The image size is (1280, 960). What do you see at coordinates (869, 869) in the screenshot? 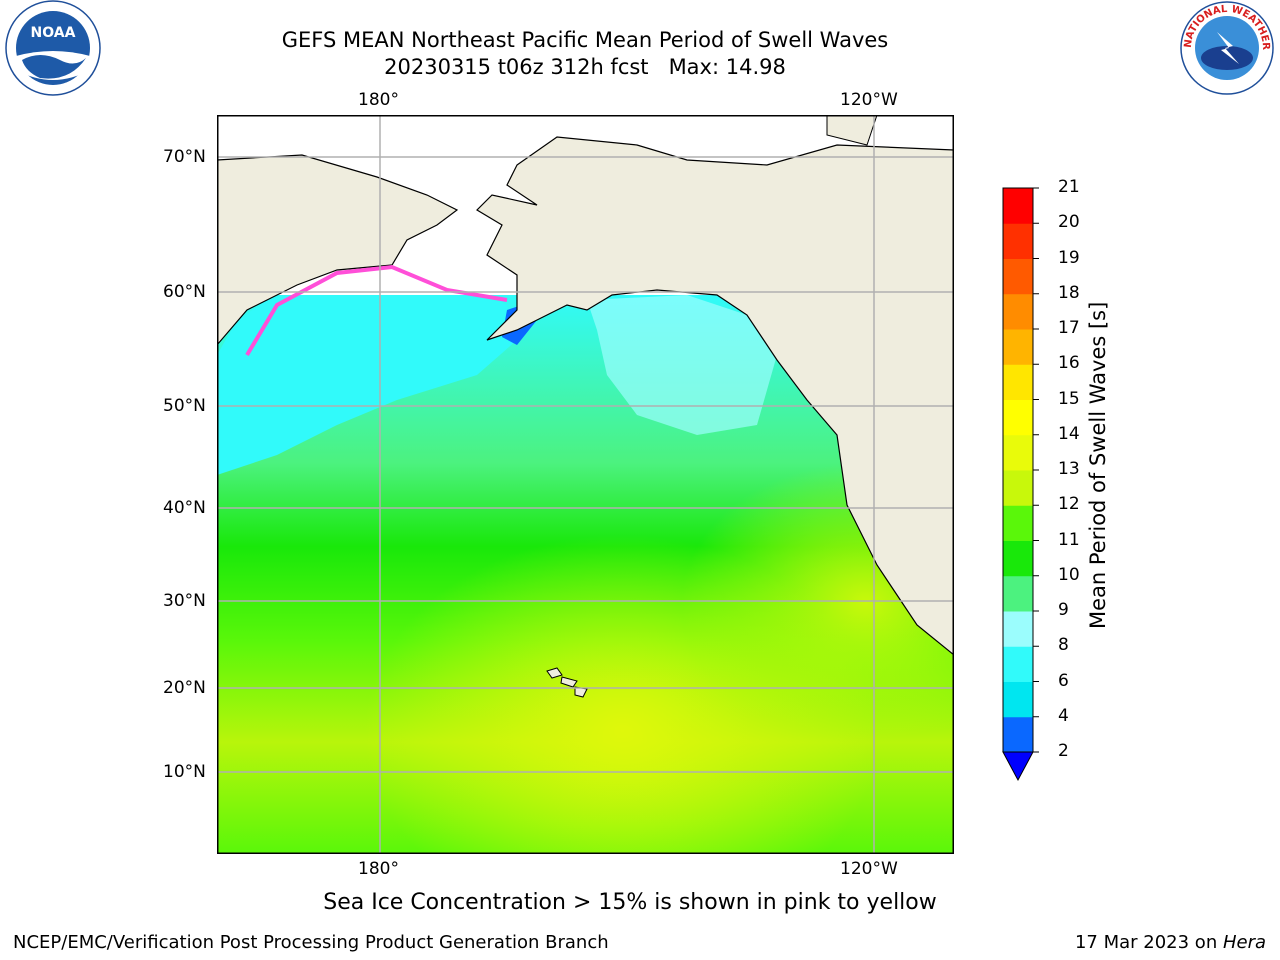
I see `lon-tick-bottom-120w: 120°W` at bounding box center [869, 869].